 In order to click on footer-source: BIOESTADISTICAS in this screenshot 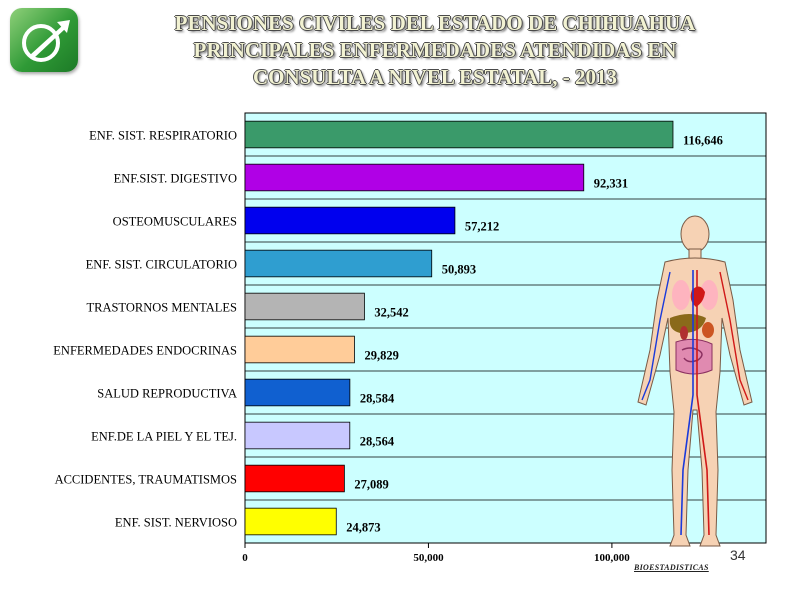, I will do `click(671, 567)`.